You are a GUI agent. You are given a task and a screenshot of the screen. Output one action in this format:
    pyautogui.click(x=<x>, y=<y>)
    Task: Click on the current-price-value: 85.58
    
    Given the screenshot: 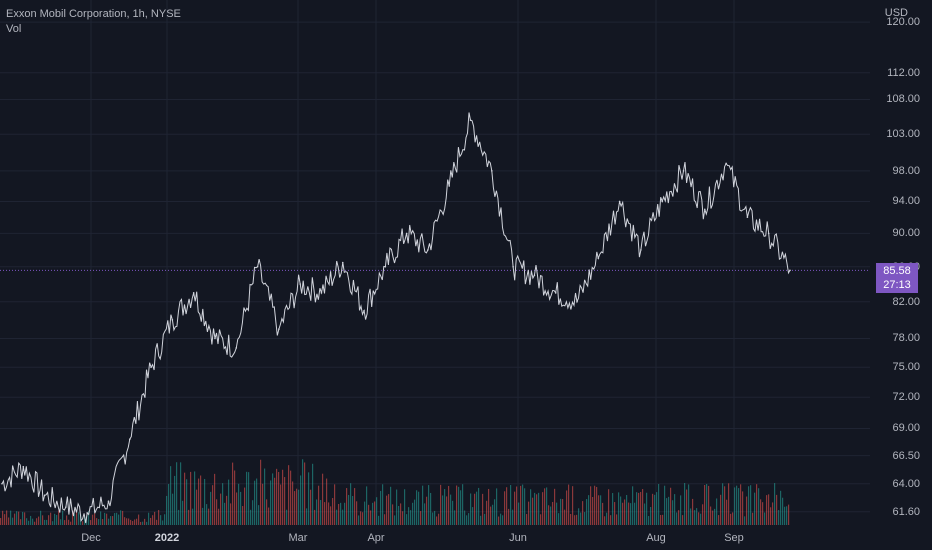 What is the action you would take?
    pyautogui.click(x=897, y=271)
    